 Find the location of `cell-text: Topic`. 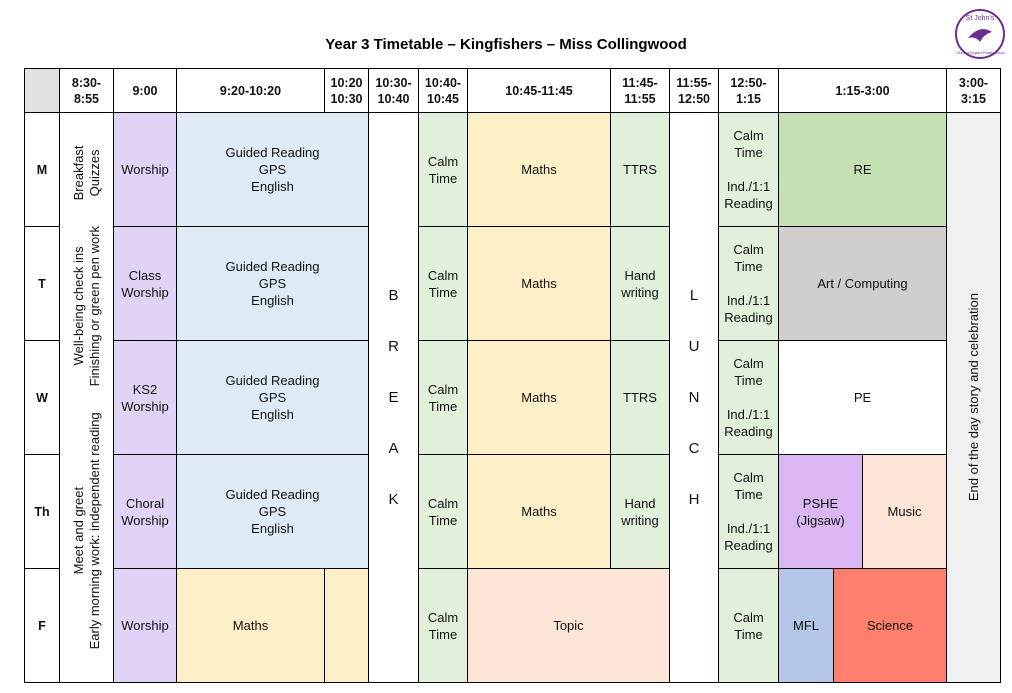

cell-text: Topic is located at coordinates (568, 625).